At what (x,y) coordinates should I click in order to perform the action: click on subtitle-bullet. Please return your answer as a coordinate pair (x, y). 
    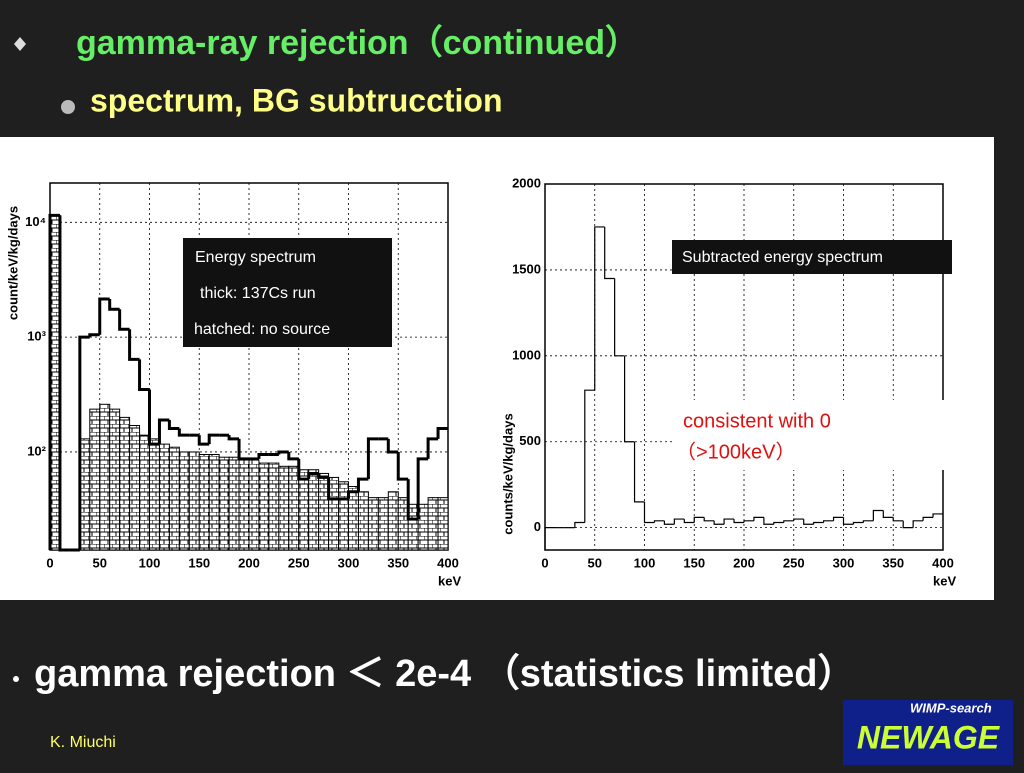
    Looking at the image, I should click on (68, 107).